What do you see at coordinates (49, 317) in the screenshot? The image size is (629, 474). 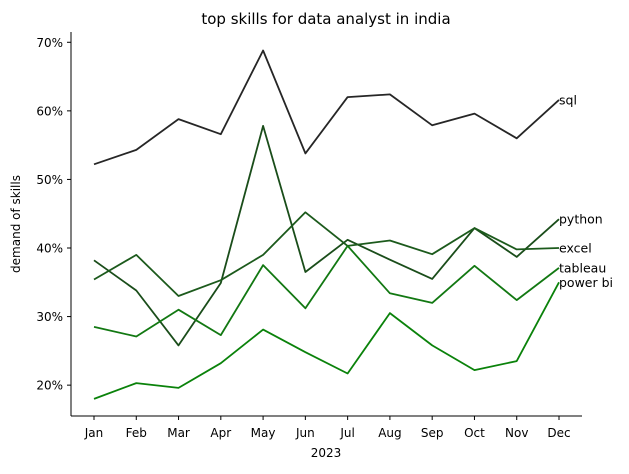 I see `y-tick-label: 30%` at bounding box center [49, 317].